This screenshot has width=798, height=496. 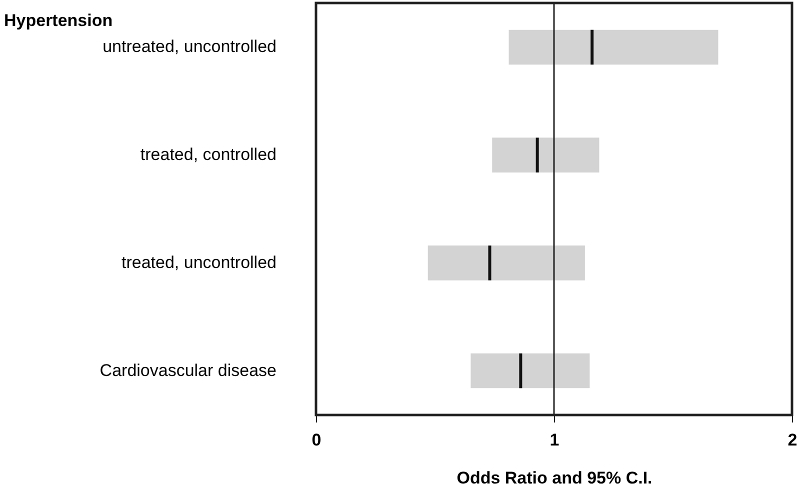 What do you see at coordinates (317, 440) in the screenshot?
I see `x-tick-label: 0` at bounding box center [317, 440].